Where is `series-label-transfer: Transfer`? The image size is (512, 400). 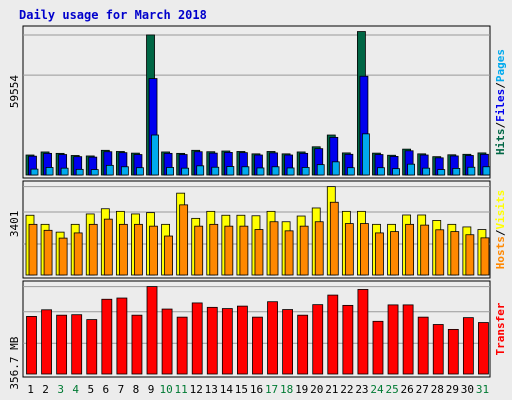
series-label-transfer: Transfer is located at coordinates (500, 328).